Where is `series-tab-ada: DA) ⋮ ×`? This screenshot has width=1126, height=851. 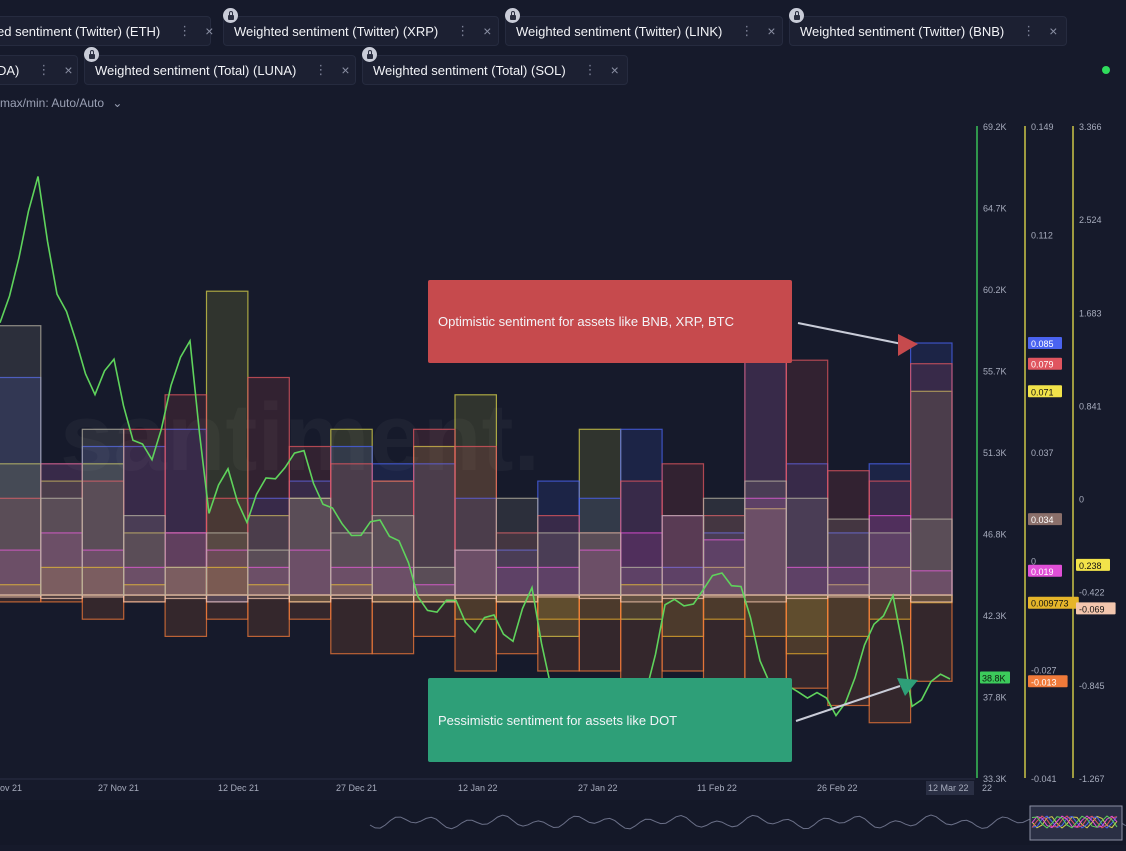 series-tab-ada: DA) ⋮ × is located at coordinates (39, 70).